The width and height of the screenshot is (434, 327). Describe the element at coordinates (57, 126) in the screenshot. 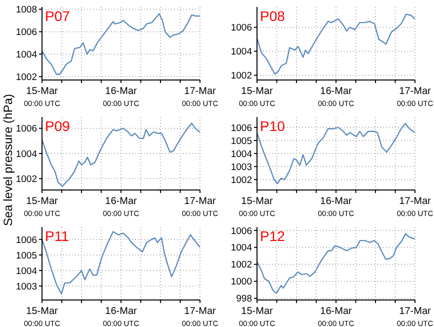

I see `chart-title: P09` at that location.